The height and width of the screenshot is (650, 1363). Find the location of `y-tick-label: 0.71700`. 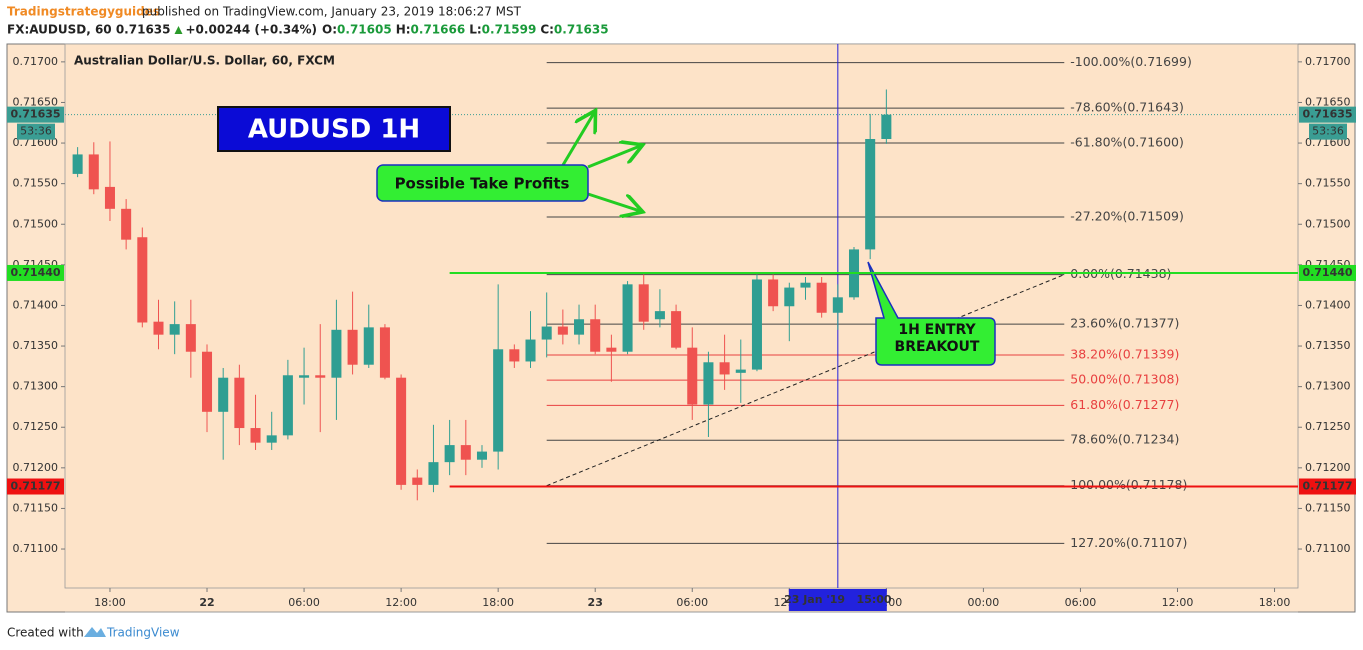

y-tick-label: 0.71700 is located at coordinates (36, 61).